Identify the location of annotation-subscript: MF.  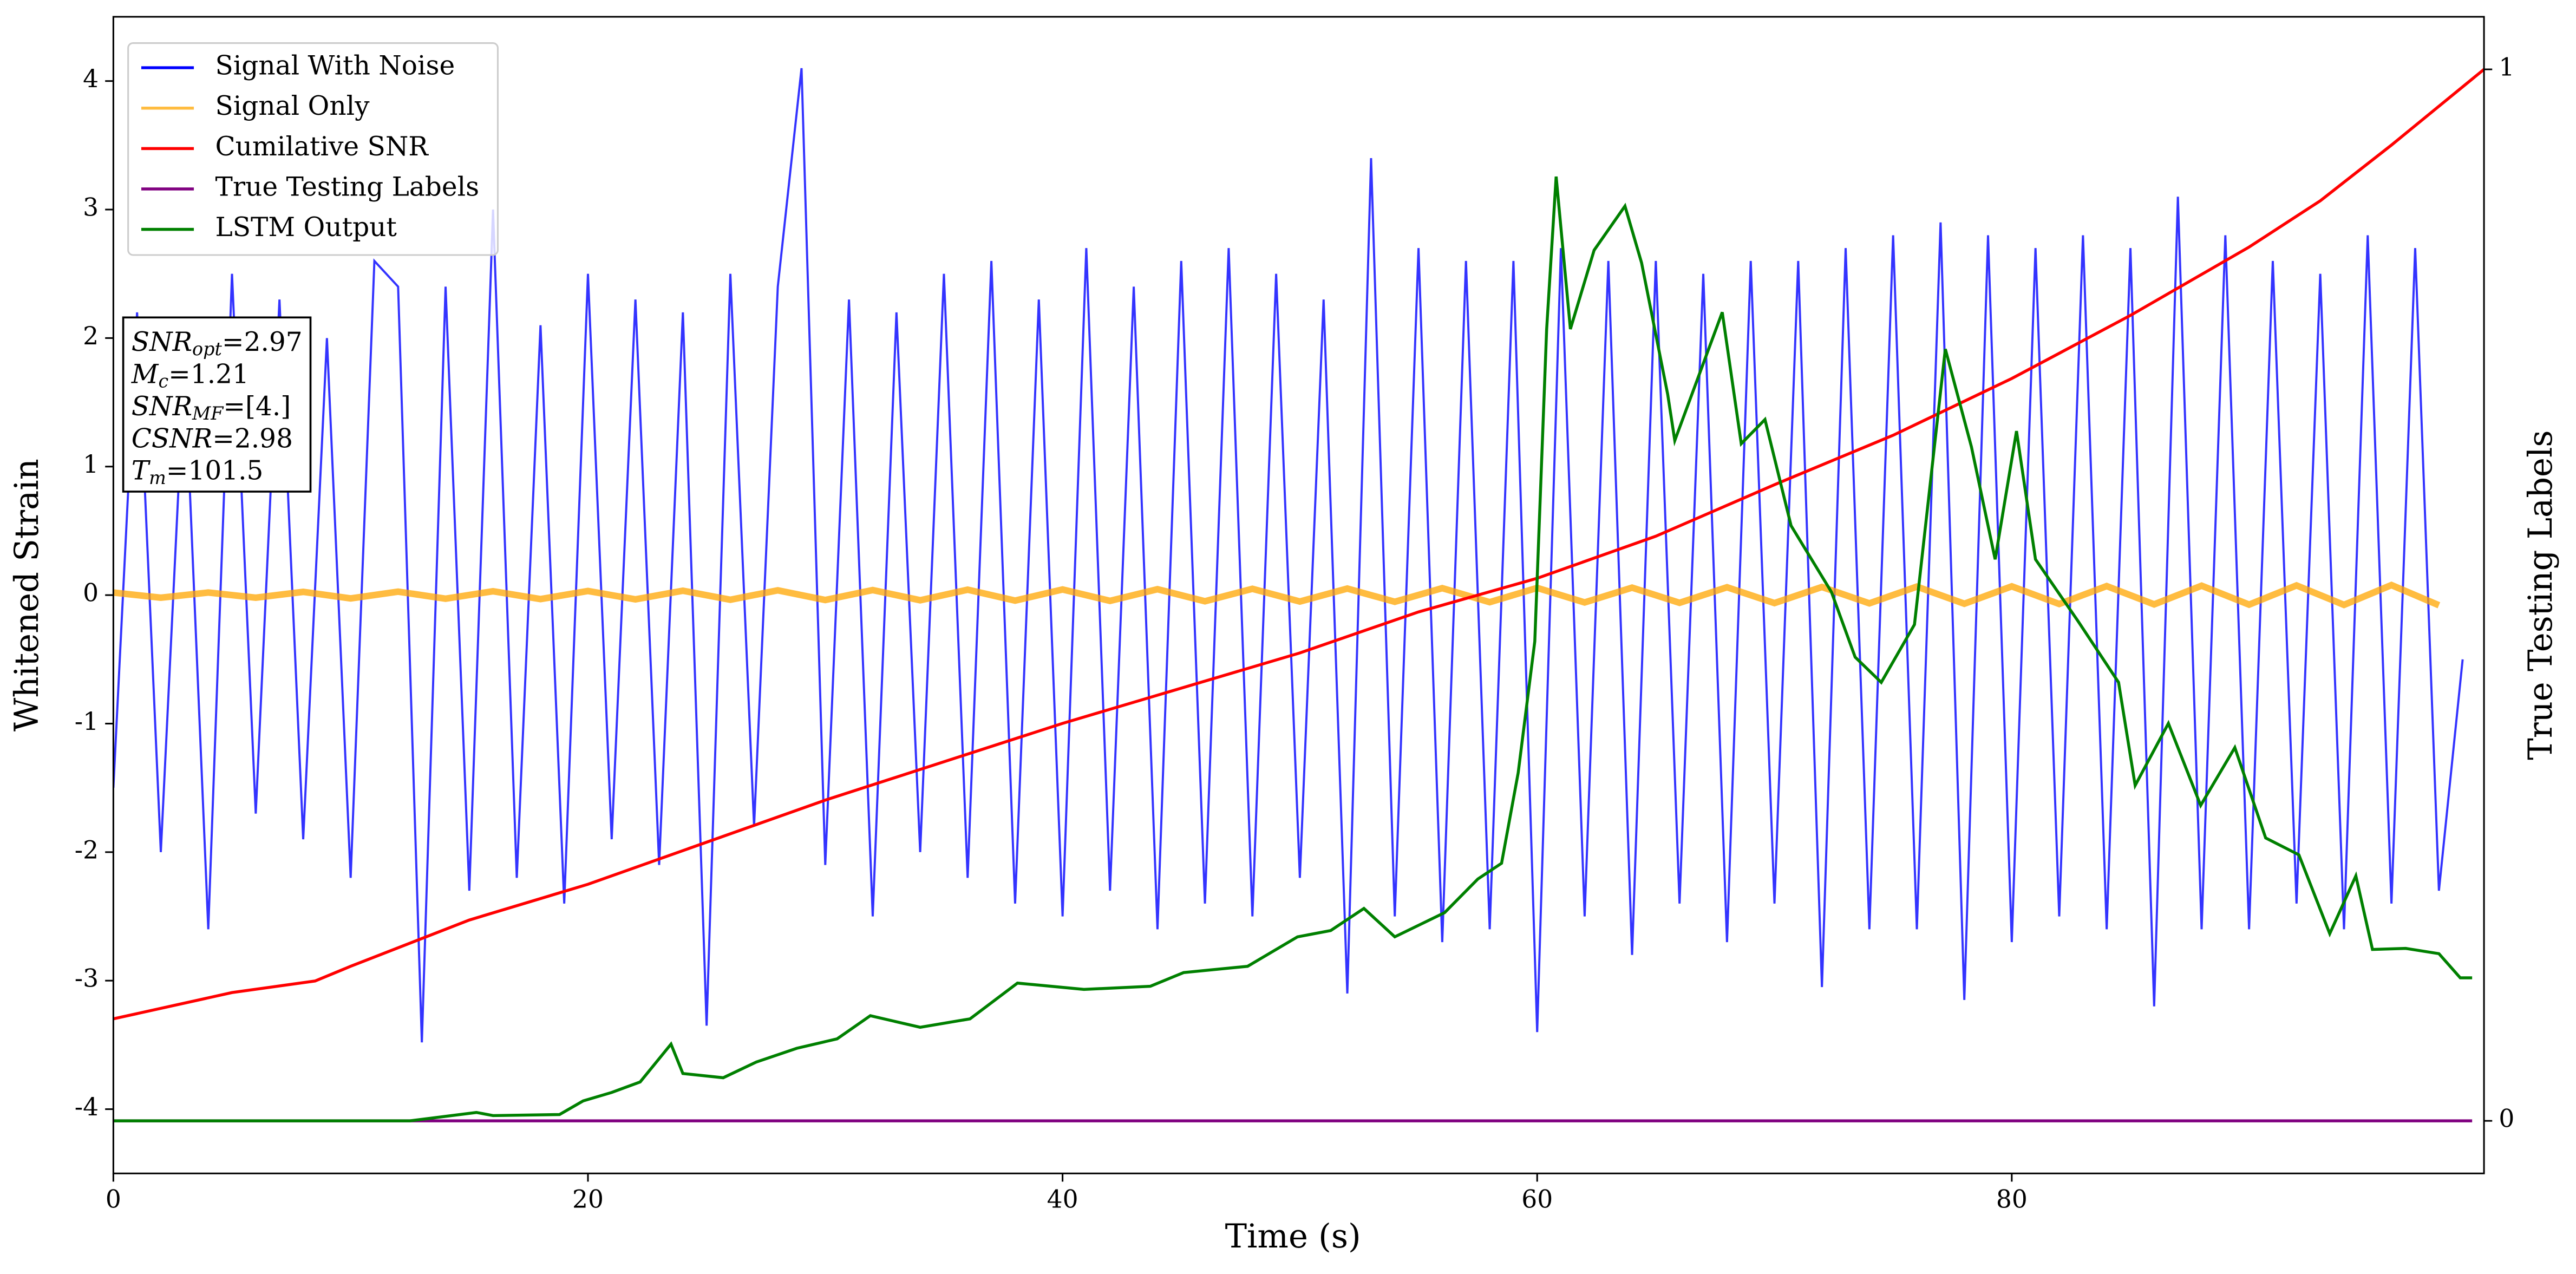
(208, 413).